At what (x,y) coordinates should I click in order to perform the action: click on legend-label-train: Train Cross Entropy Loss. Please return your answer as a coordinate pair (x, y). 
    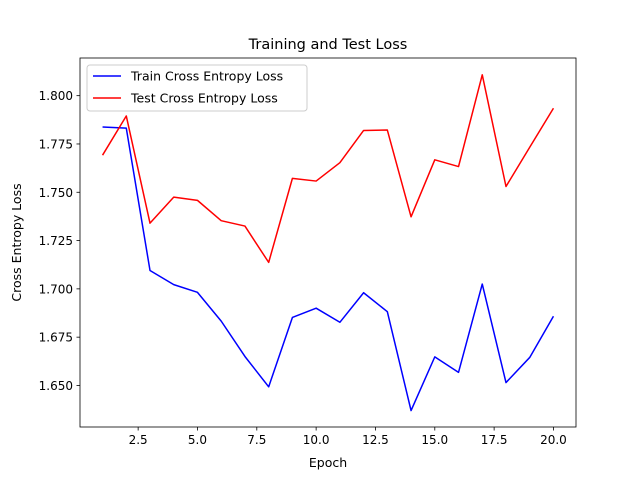
    Looking at the image, I should click on (206, 76).